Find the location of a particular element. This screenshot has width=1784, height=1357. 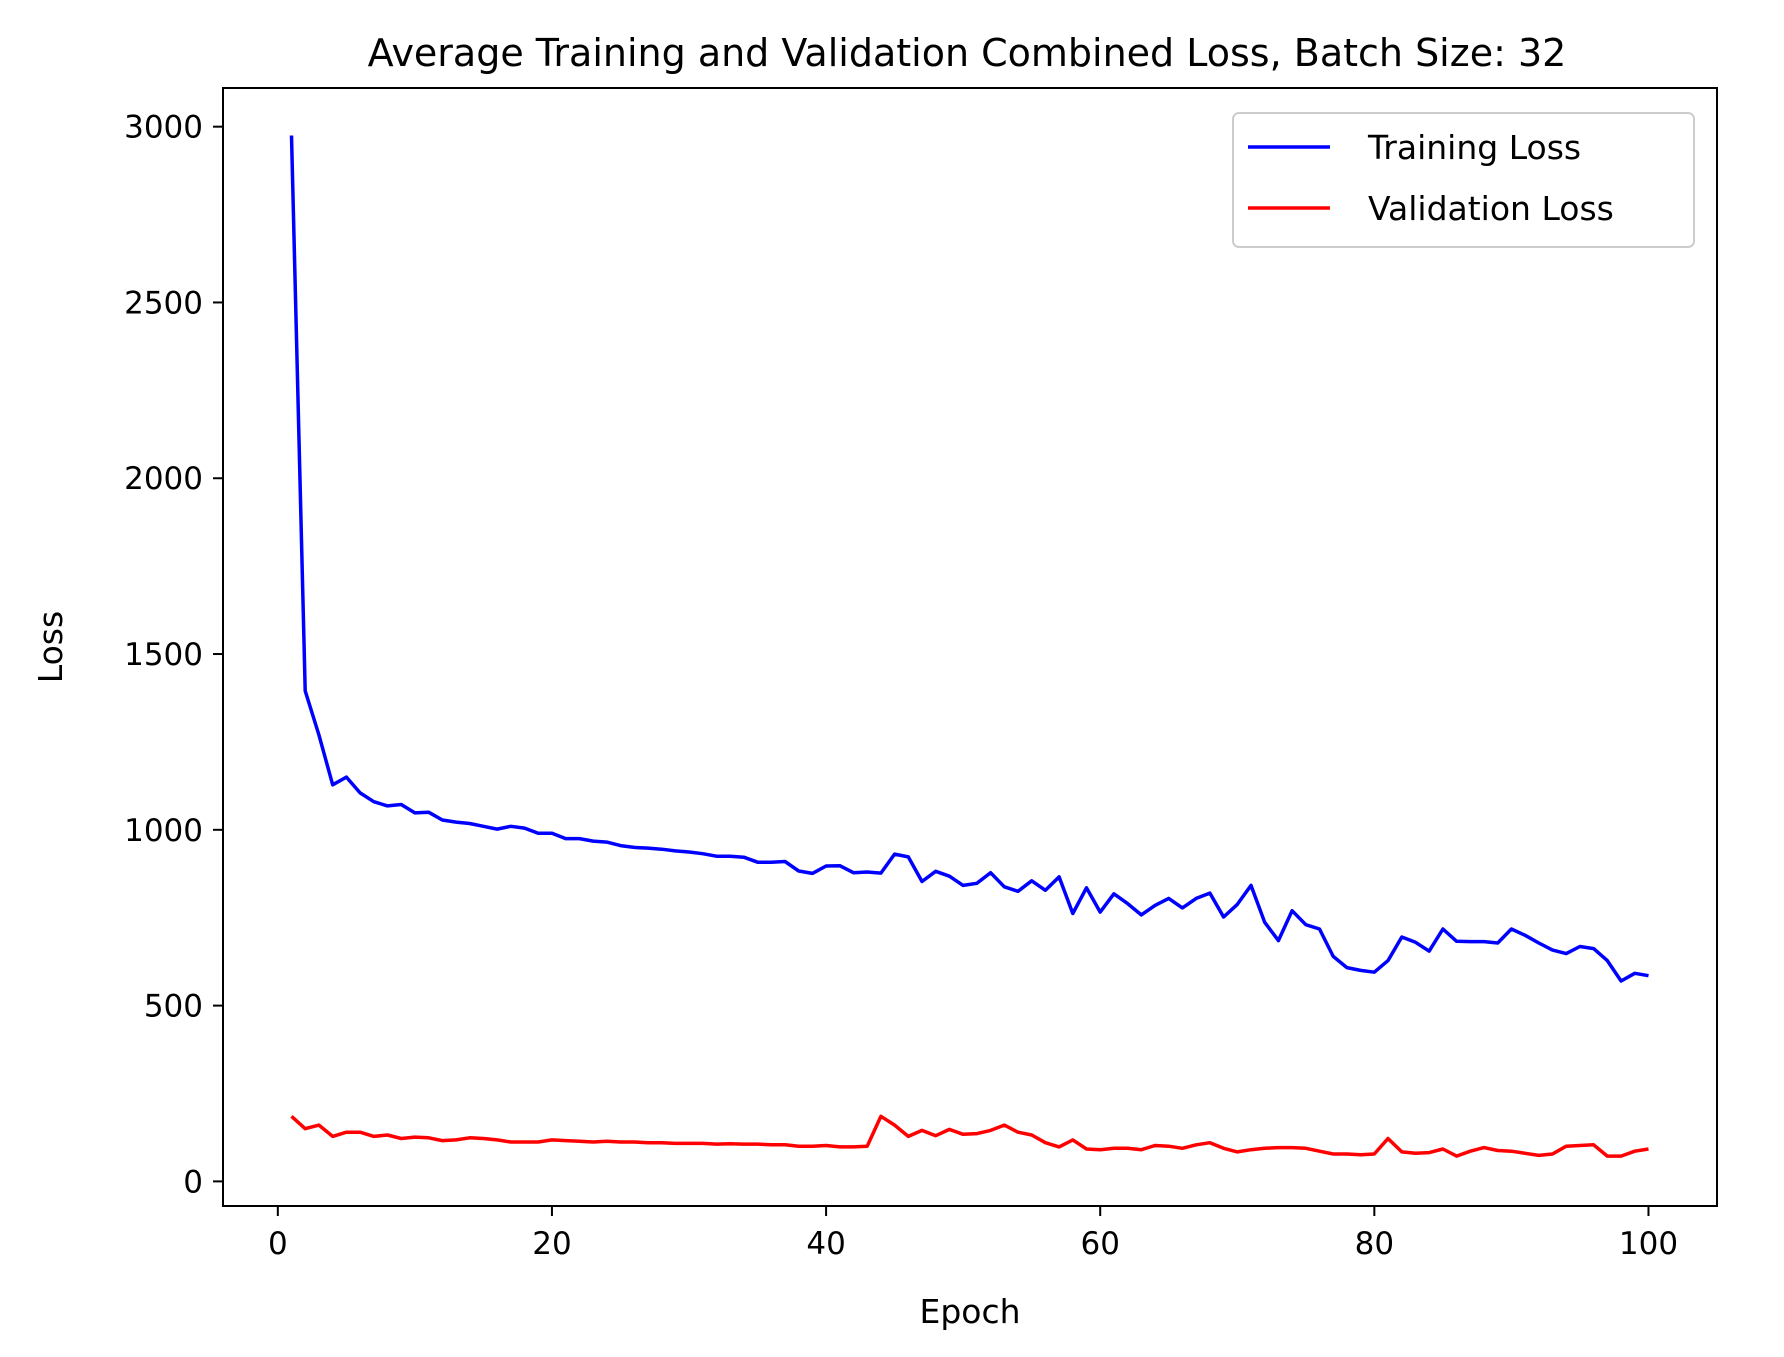

x-tick-label: 20 is located at coordinates (551, 1244).